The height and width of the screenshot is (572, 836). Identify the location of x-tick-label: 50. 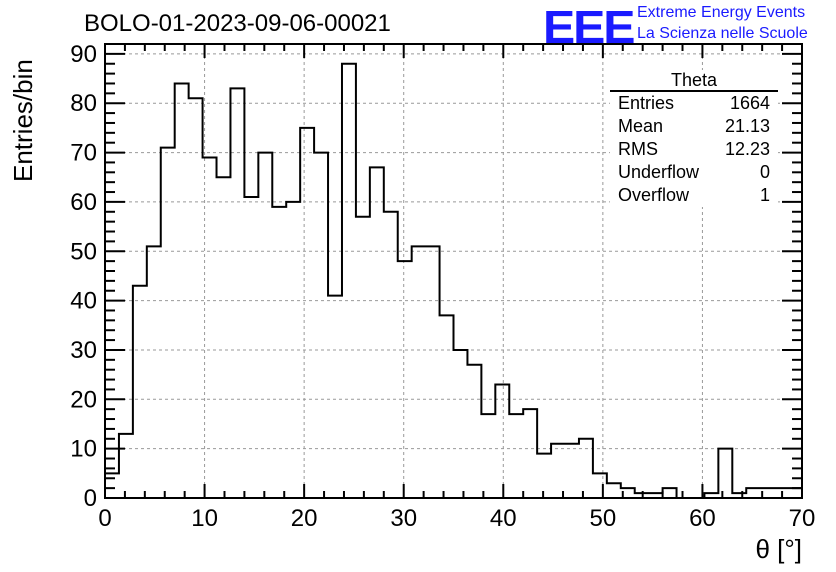
(603, 518).